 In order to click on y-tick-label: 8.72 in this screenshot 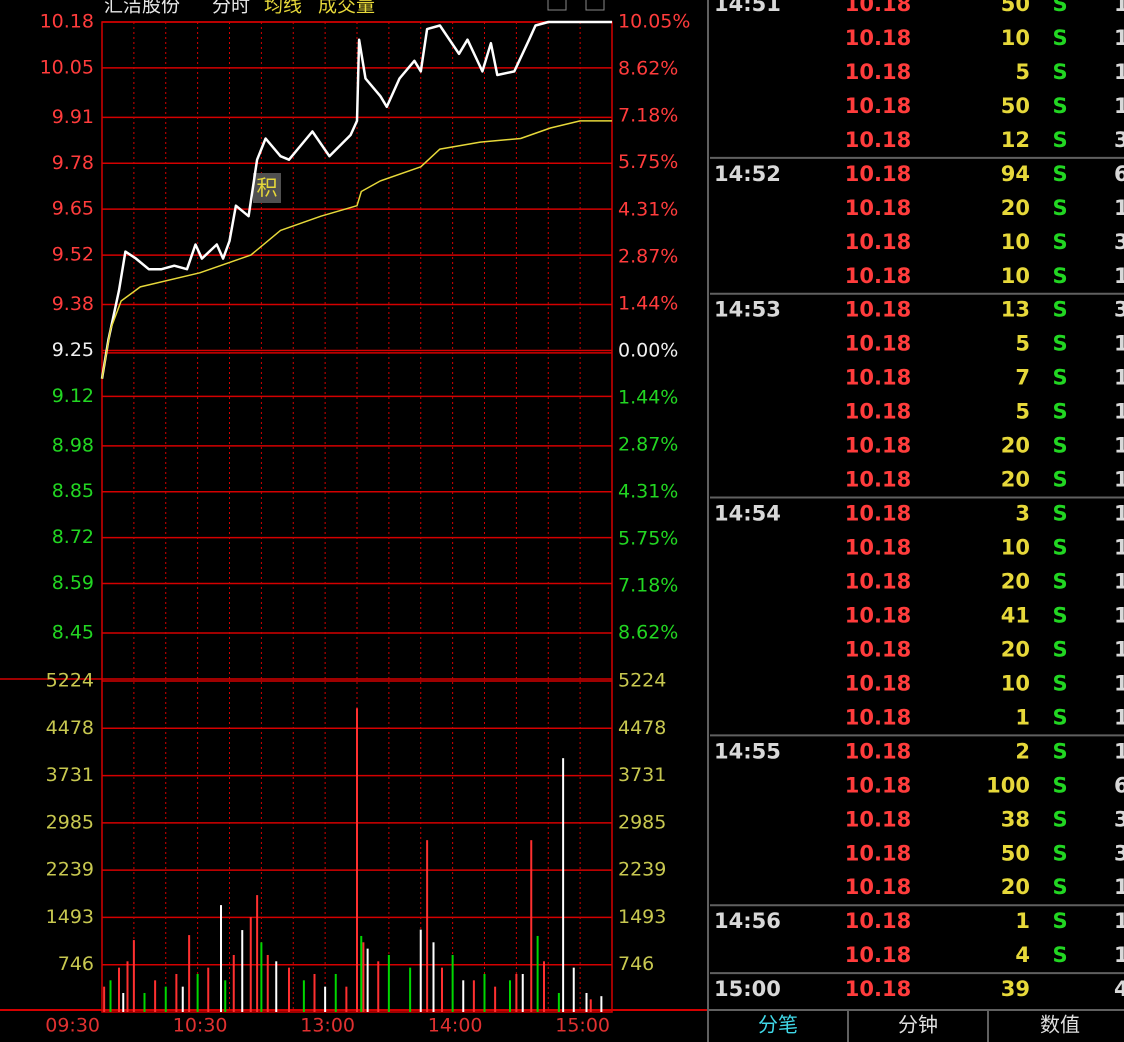, I will do `click(73, 537)`.